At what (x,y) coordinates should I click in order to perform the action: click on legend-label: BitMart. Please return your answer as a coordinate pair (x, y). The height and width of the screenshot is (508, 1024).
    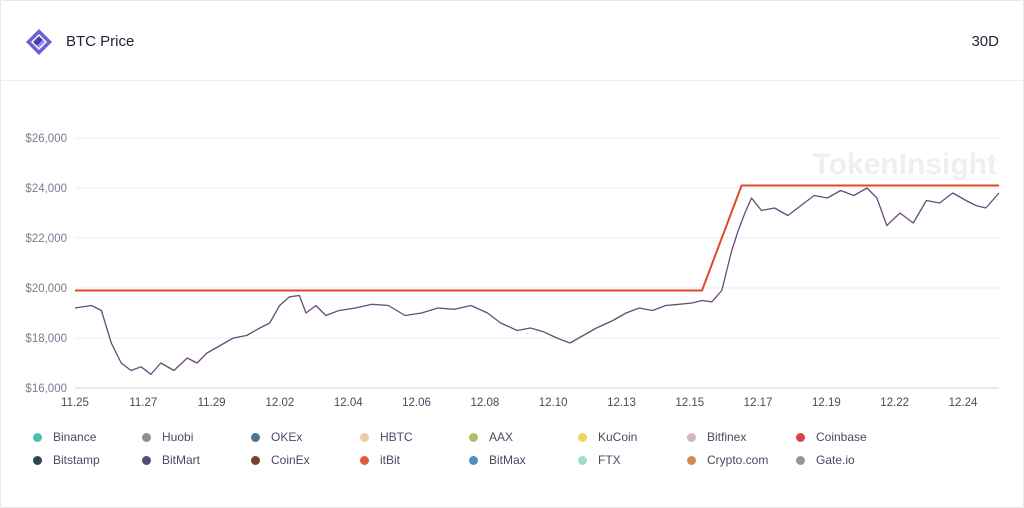
    Looking at the image, I should click on (181, 460).